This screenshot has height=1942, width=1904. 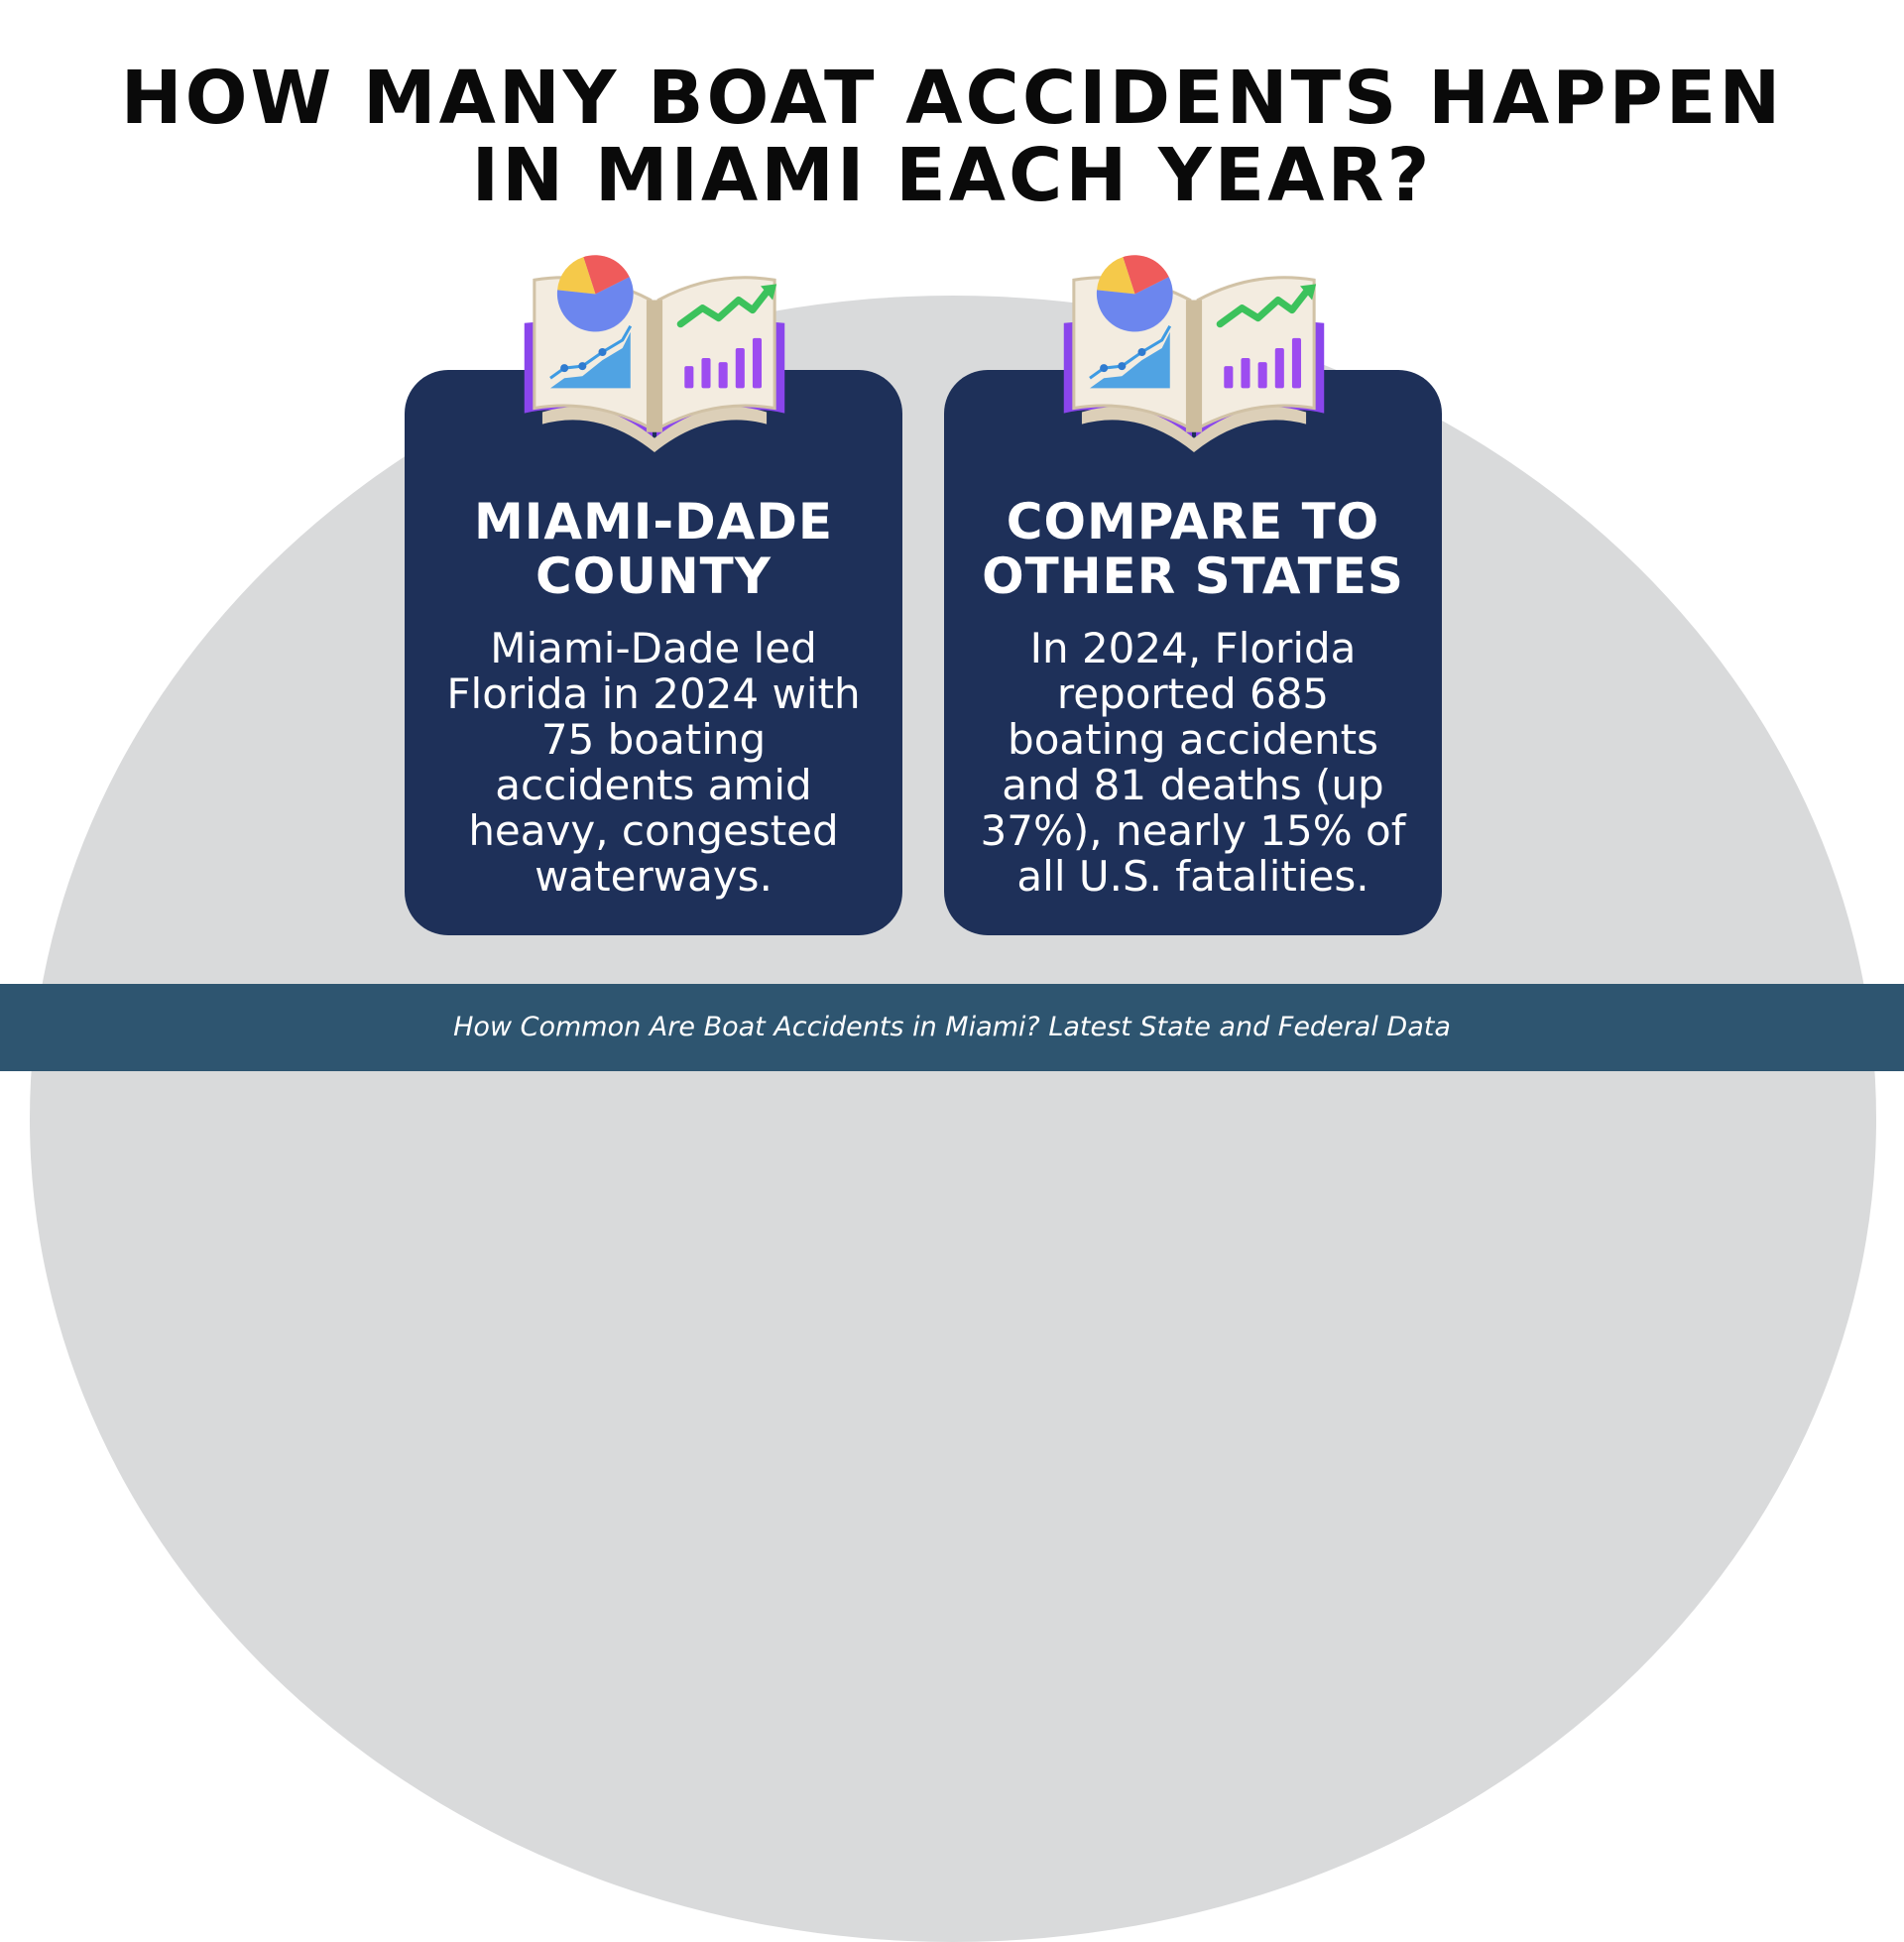 I want to click on card-body-line: 75 boating, so click(x=653, y=739).